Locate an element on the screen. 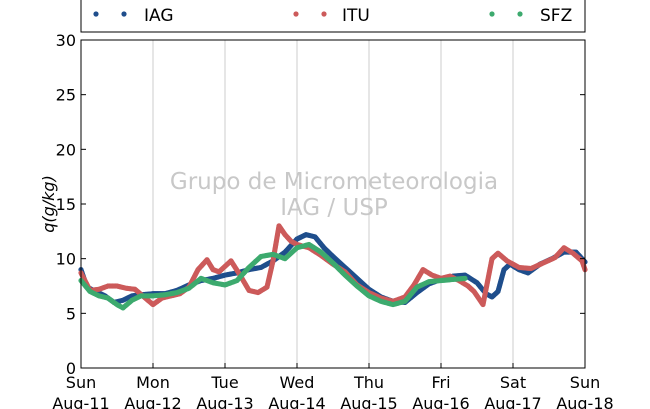 The image size is (650, 409). x-tick-date: Aug-13 is located at coordinates (224, 401).